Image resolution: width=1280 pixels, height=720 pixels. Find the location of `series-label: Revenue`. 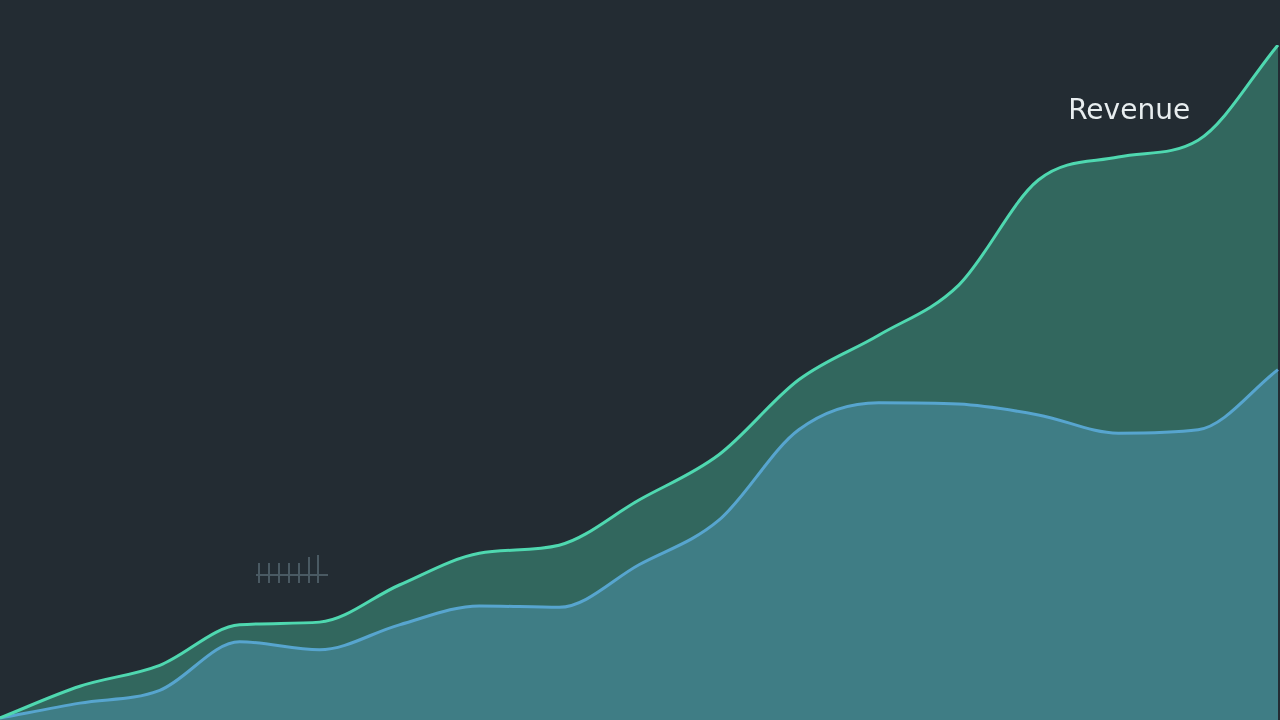

series-label: Revenue is located at coordinates (1129, 110).